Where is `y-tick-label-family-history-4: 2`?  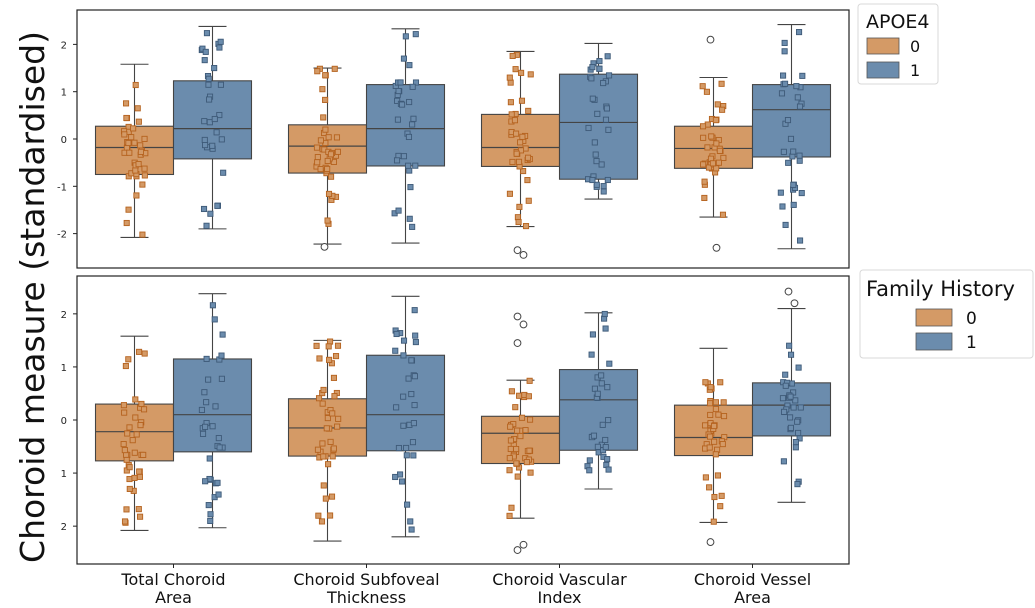
y-tick-label-family-history-4: 2 is located at coordinates (64, 527).